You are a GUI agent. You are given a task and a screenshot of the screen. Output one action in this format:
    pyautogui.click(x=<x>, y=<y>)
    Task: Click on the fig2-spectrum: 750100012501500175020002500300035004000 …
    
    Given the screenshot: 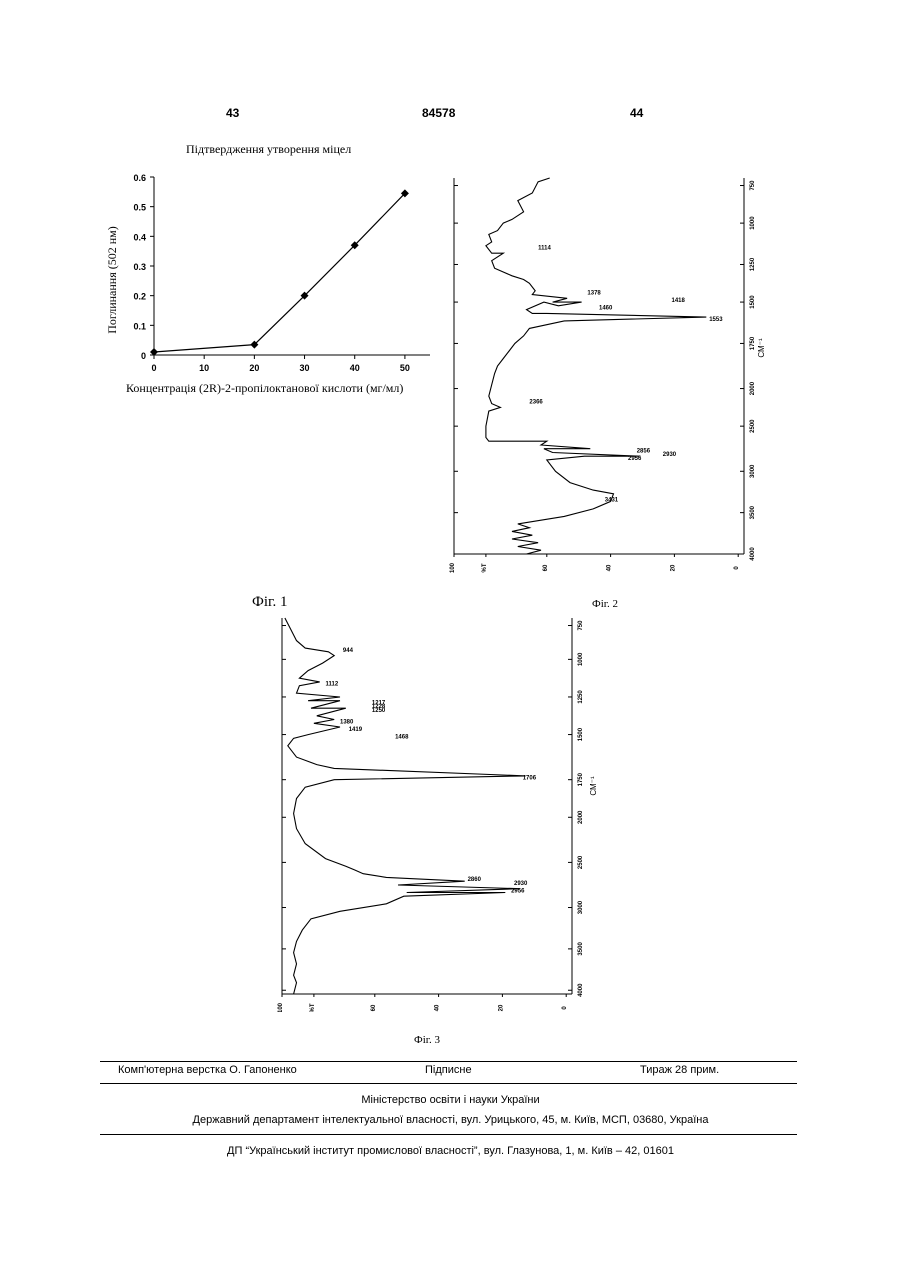 What is the action you would take?
    pyautogui.click(x=609, y=373)
    